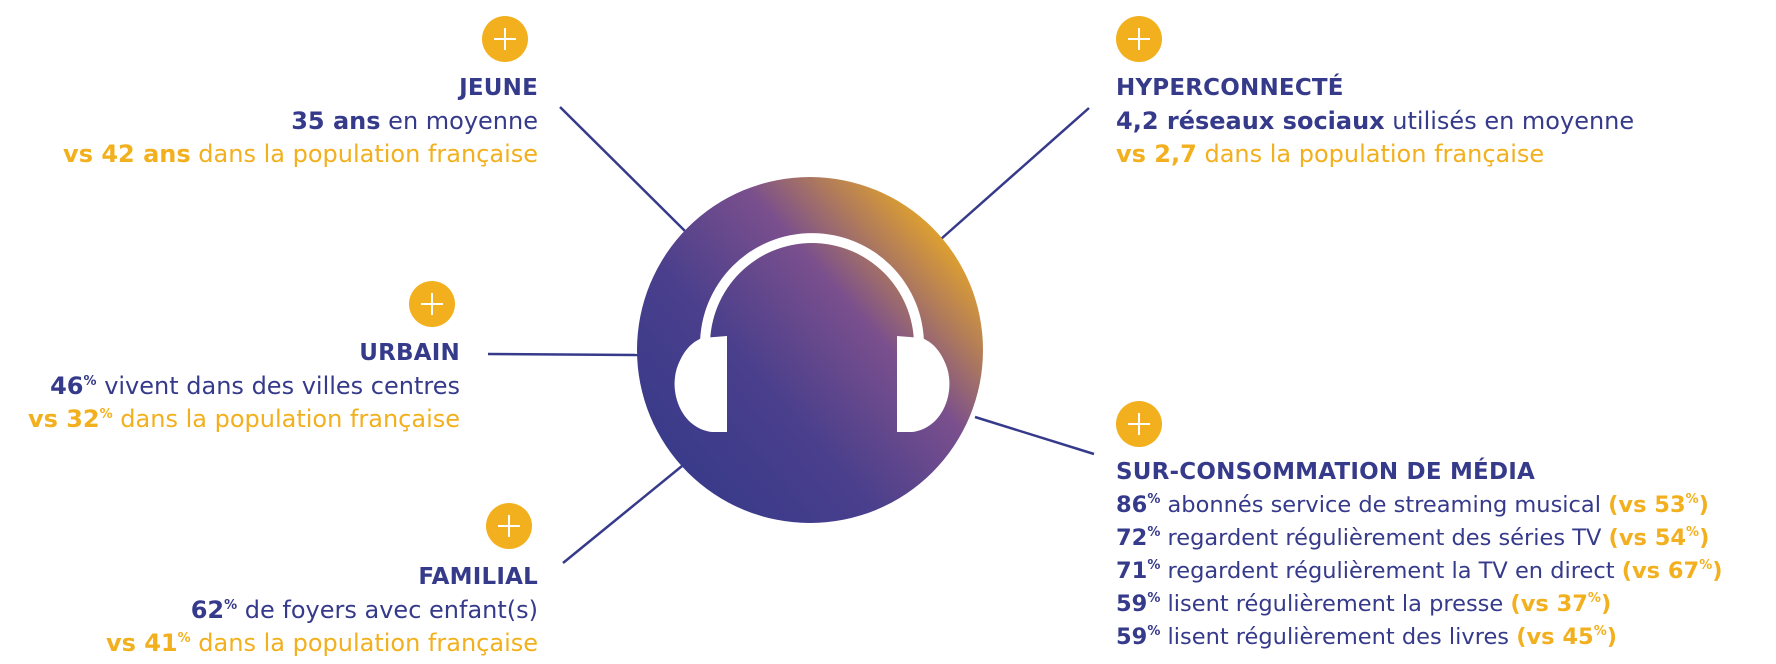 The image size is (1776, 664). Describe the element at coordinates (1384, 538) in the screenshot. I see `media-row-text: regardent régulièrement des séries TV` at that location.